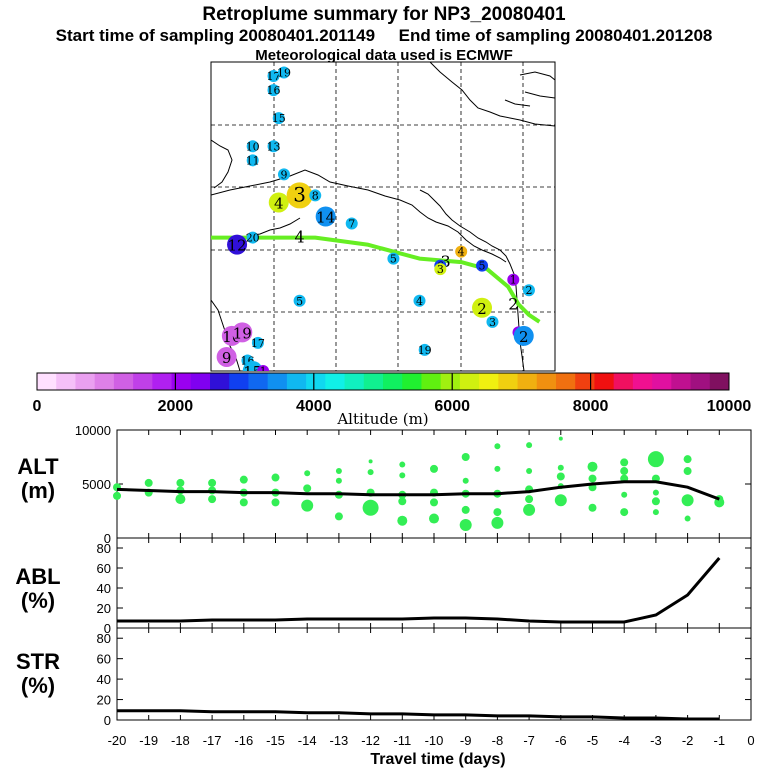 This screenshot has height=768, width=768. I want to click on map-cluster-label: 11, so click(253, 160).